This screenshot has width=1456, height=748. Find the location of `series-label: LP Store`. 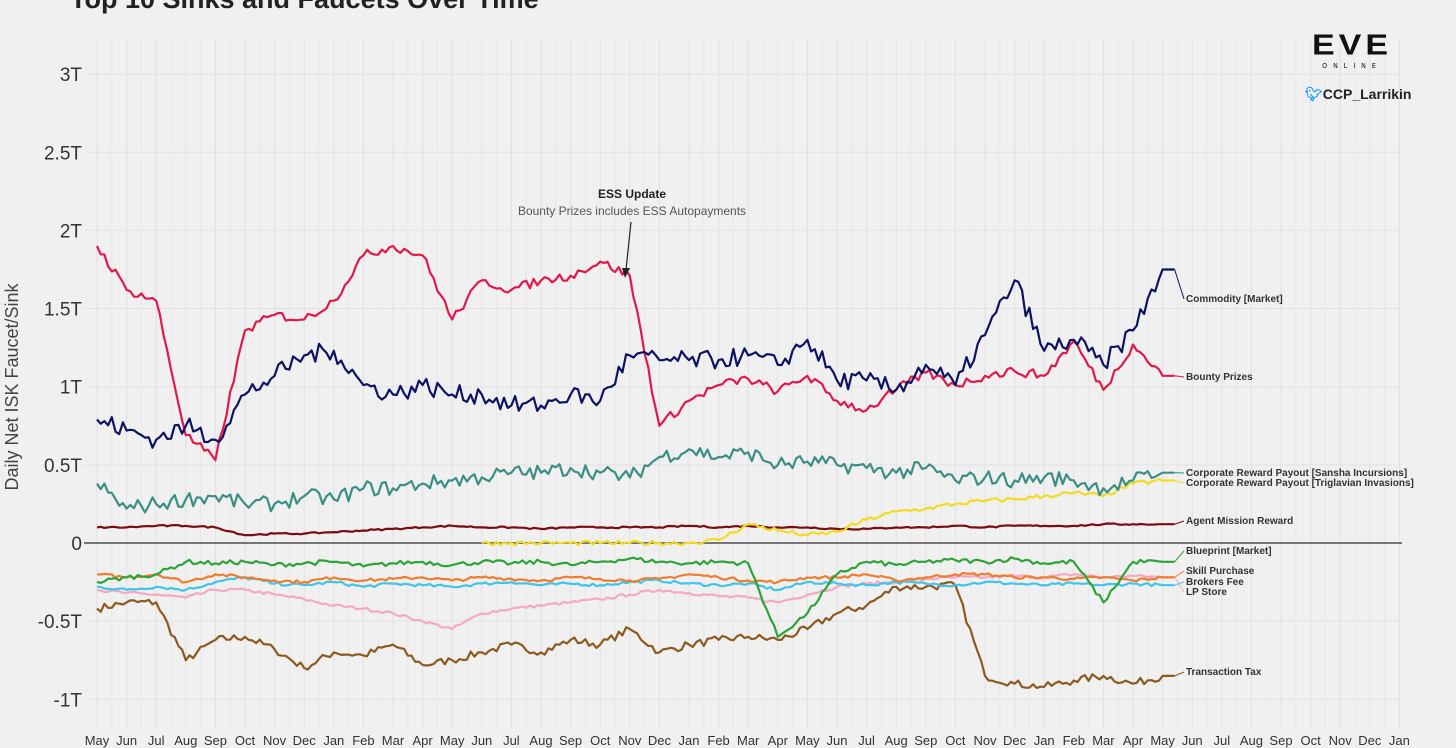

series-label: LP Store is located at coordinates (1206, 592).